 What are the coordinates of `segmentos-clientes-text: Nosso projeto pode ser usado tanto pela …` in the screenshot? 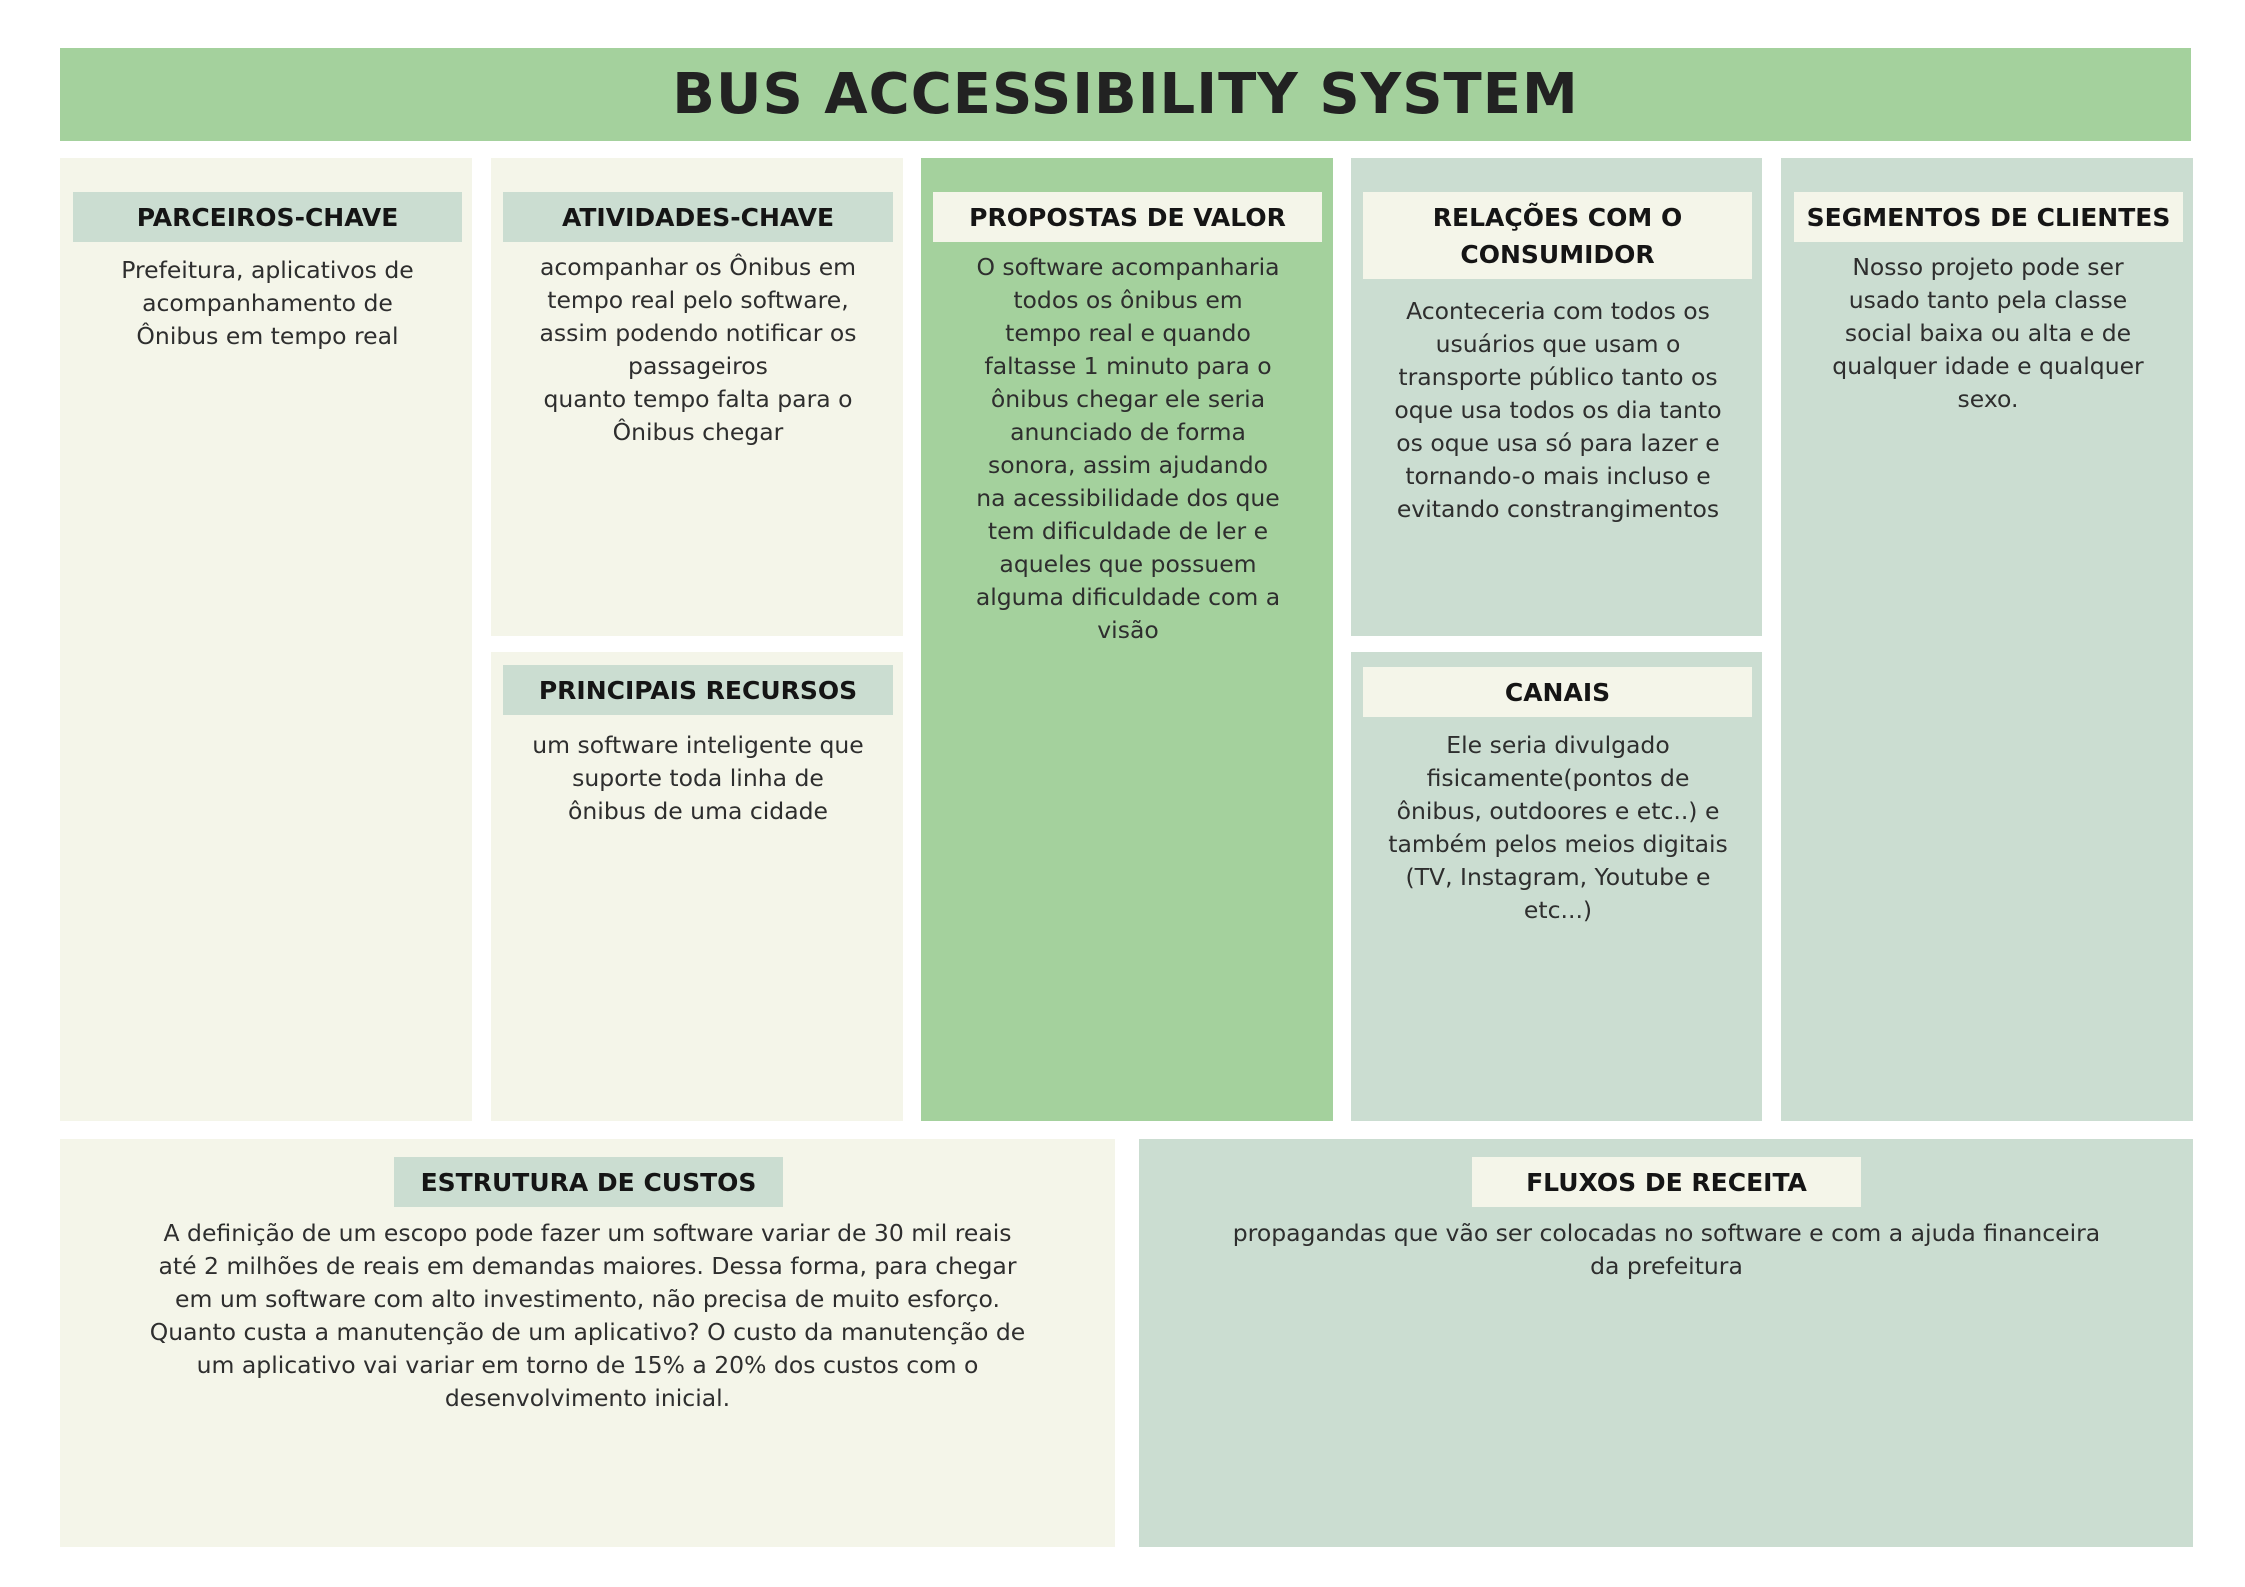 It's located at (1988, 333).